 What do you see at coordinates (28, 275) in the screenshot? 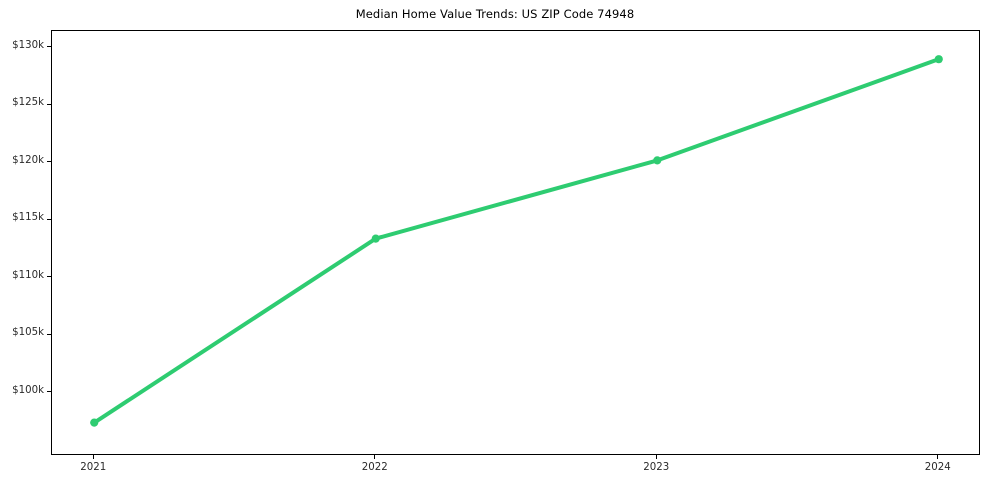
I see `y-axis-tick-label: $110k` at bounding box center [28, 275].